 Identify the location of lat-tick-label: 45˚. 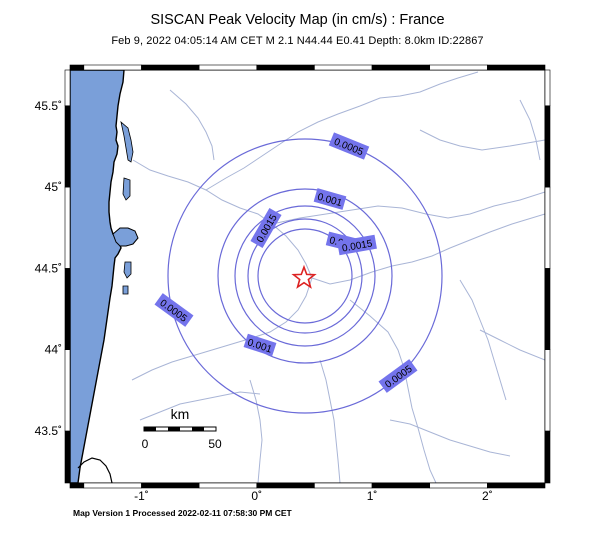
(53, 187).